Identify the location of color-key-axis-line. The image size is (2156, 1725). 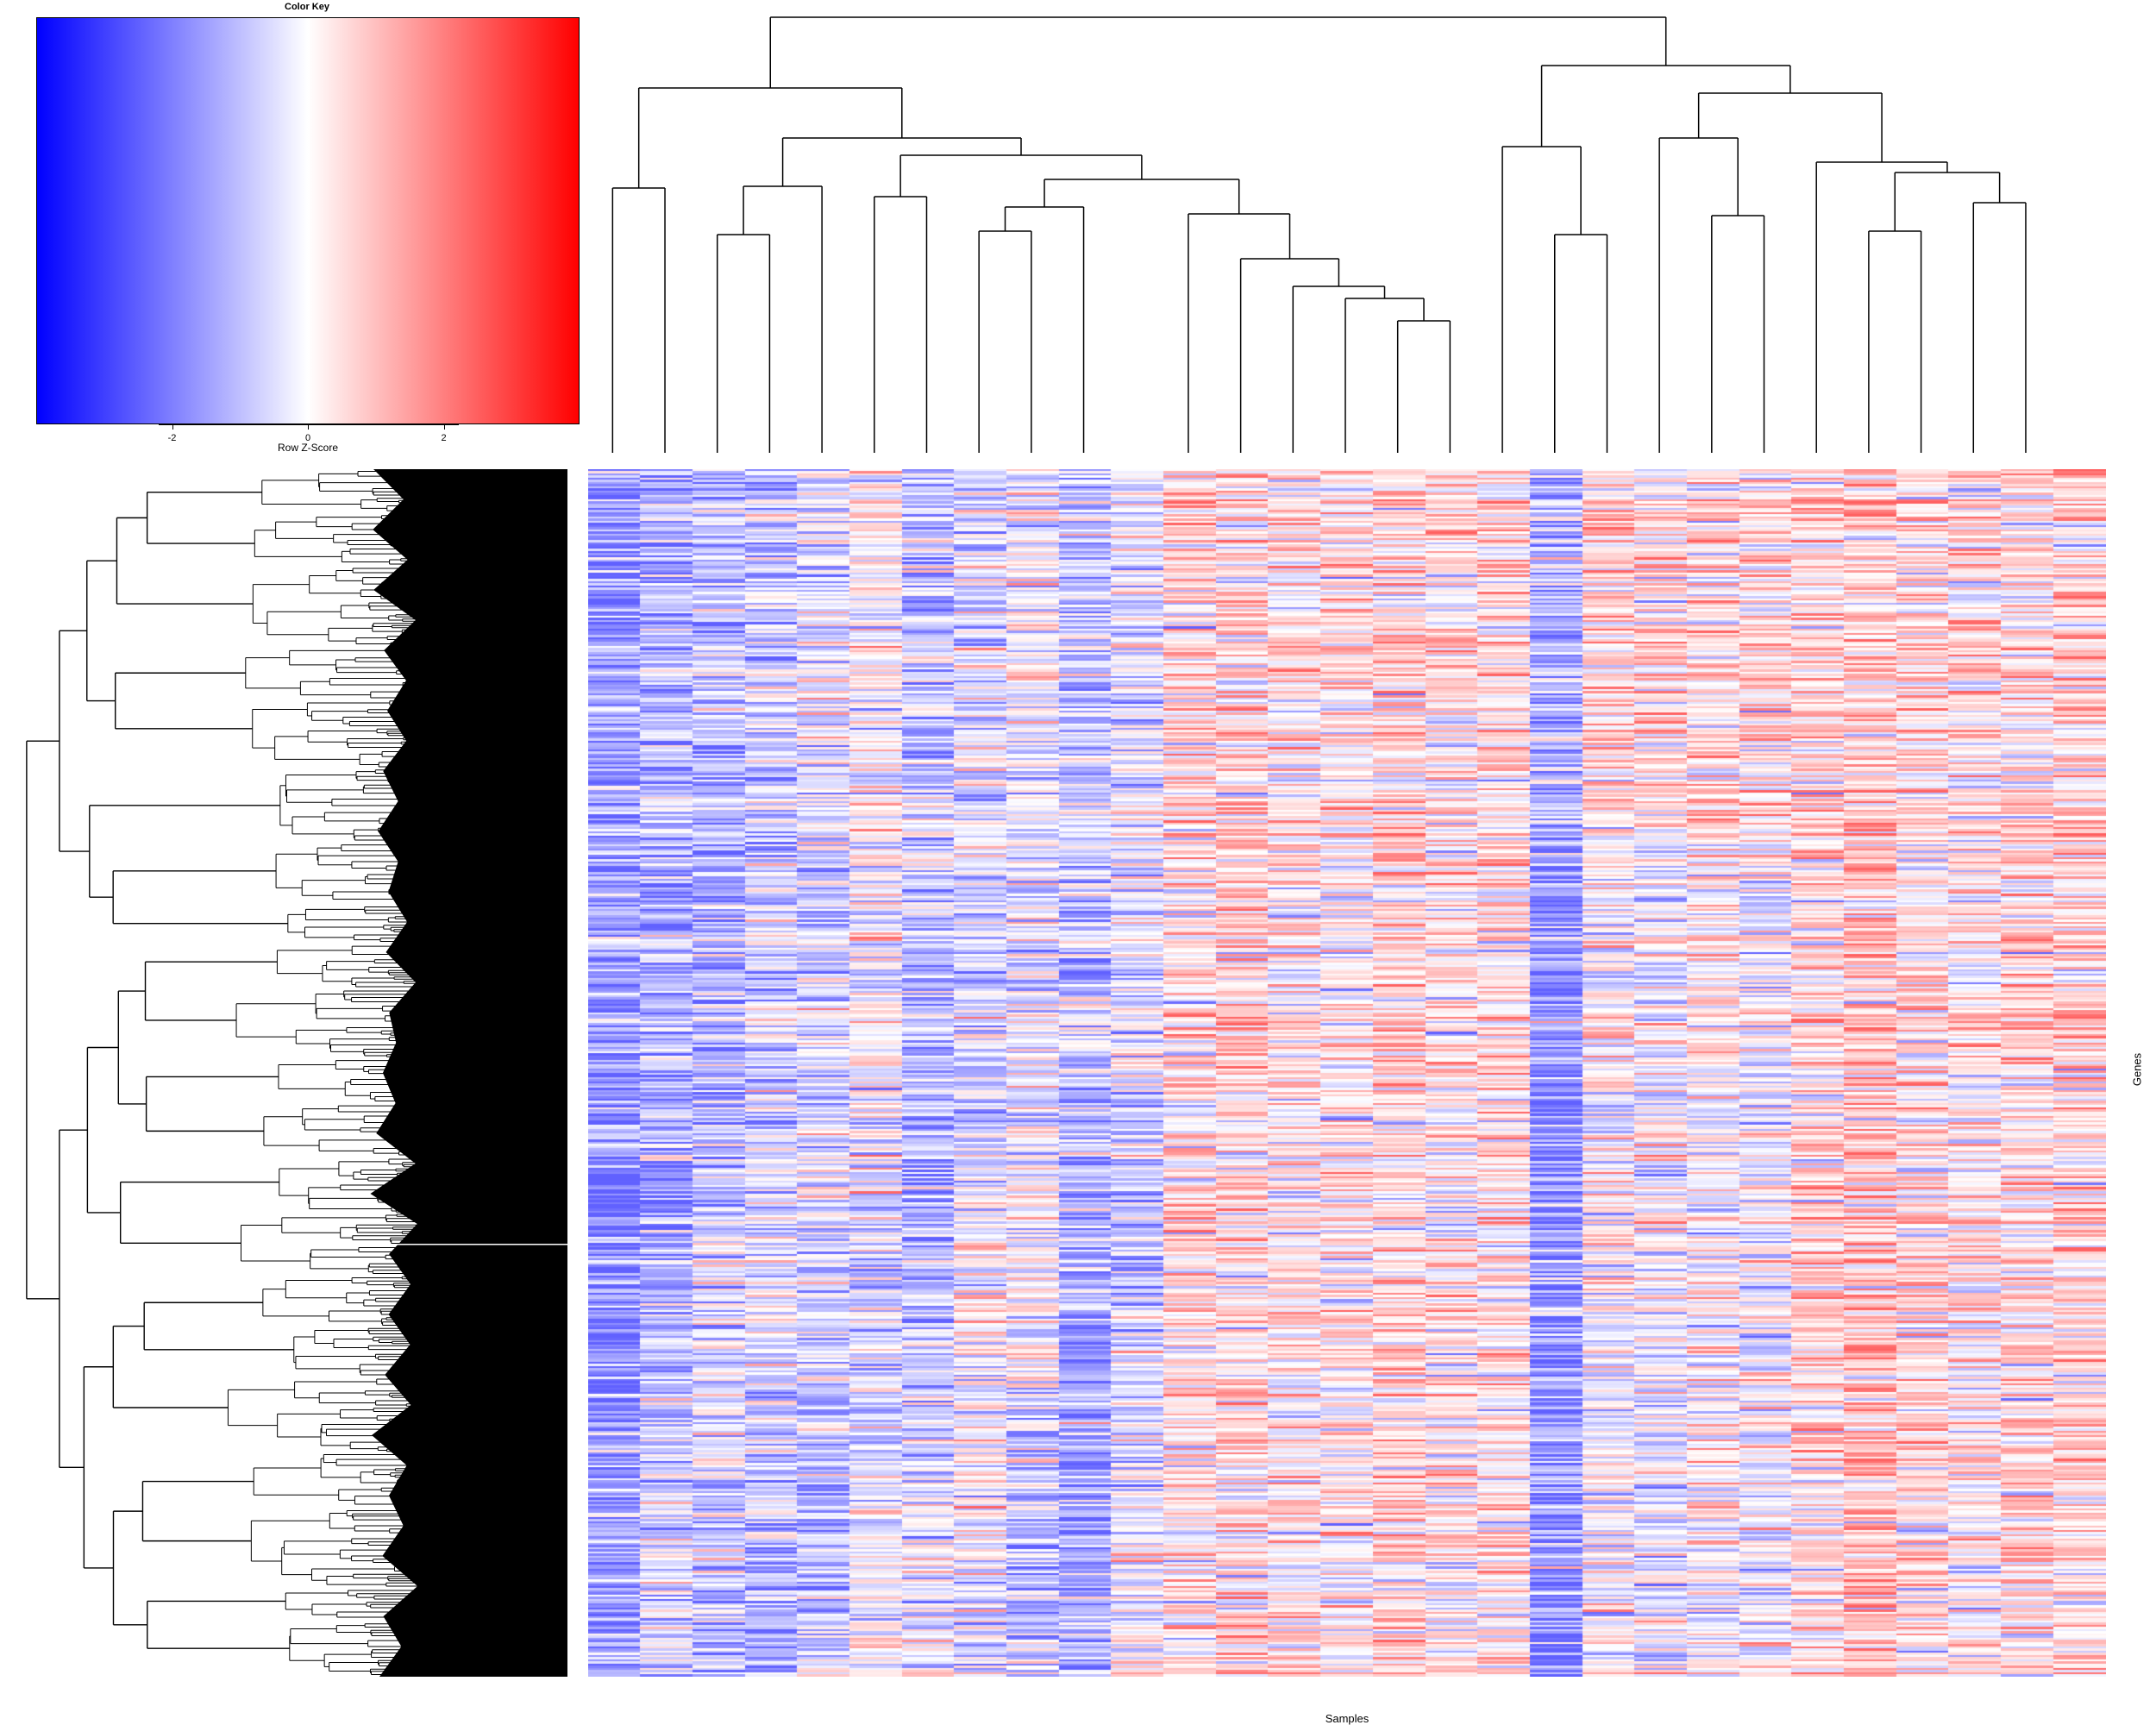
(309, 424).